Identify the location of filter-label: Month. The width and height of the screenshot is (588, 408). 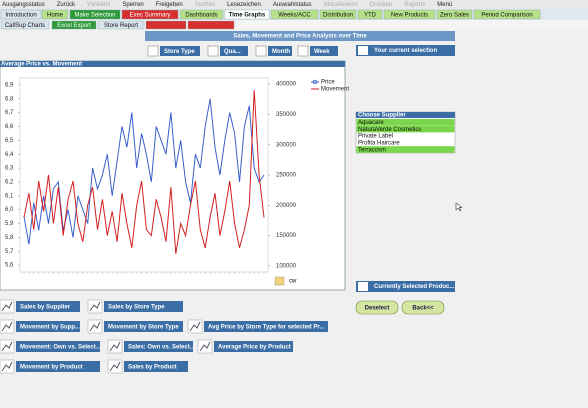
(281, 52).